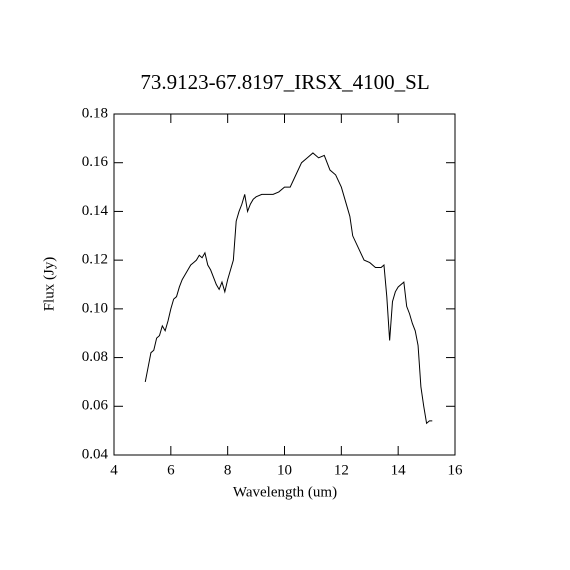 The image size is (570, 570). What do you see at coordinates (456, 470) in the screenshot?
I see `x-tick-label: 16` at bounding box center [456, 470].